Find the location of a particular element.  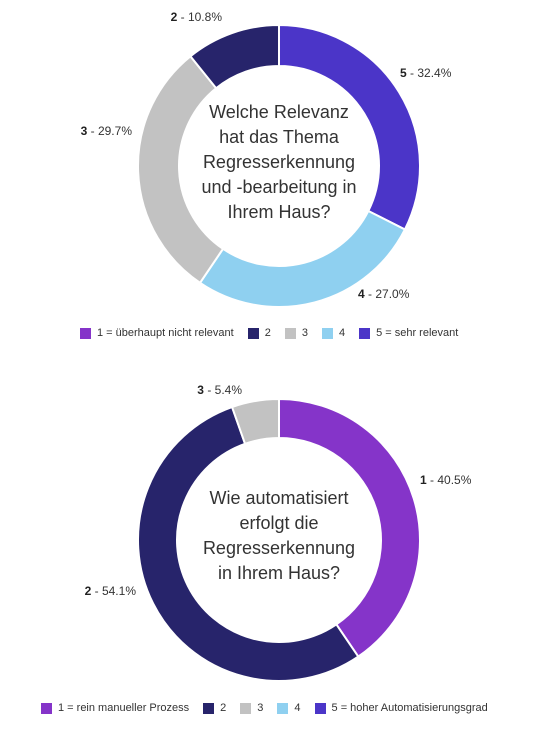

legend-item: 1 = überhaupt nicht relevant is located at coordinates (157, 333).